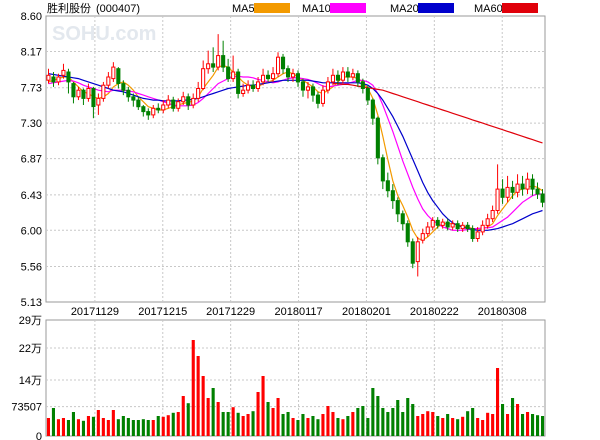 Image resolution: width=600 pixels, height=440 pixels. I want to click on price-tick-label: 8.17, so click(31, 52).